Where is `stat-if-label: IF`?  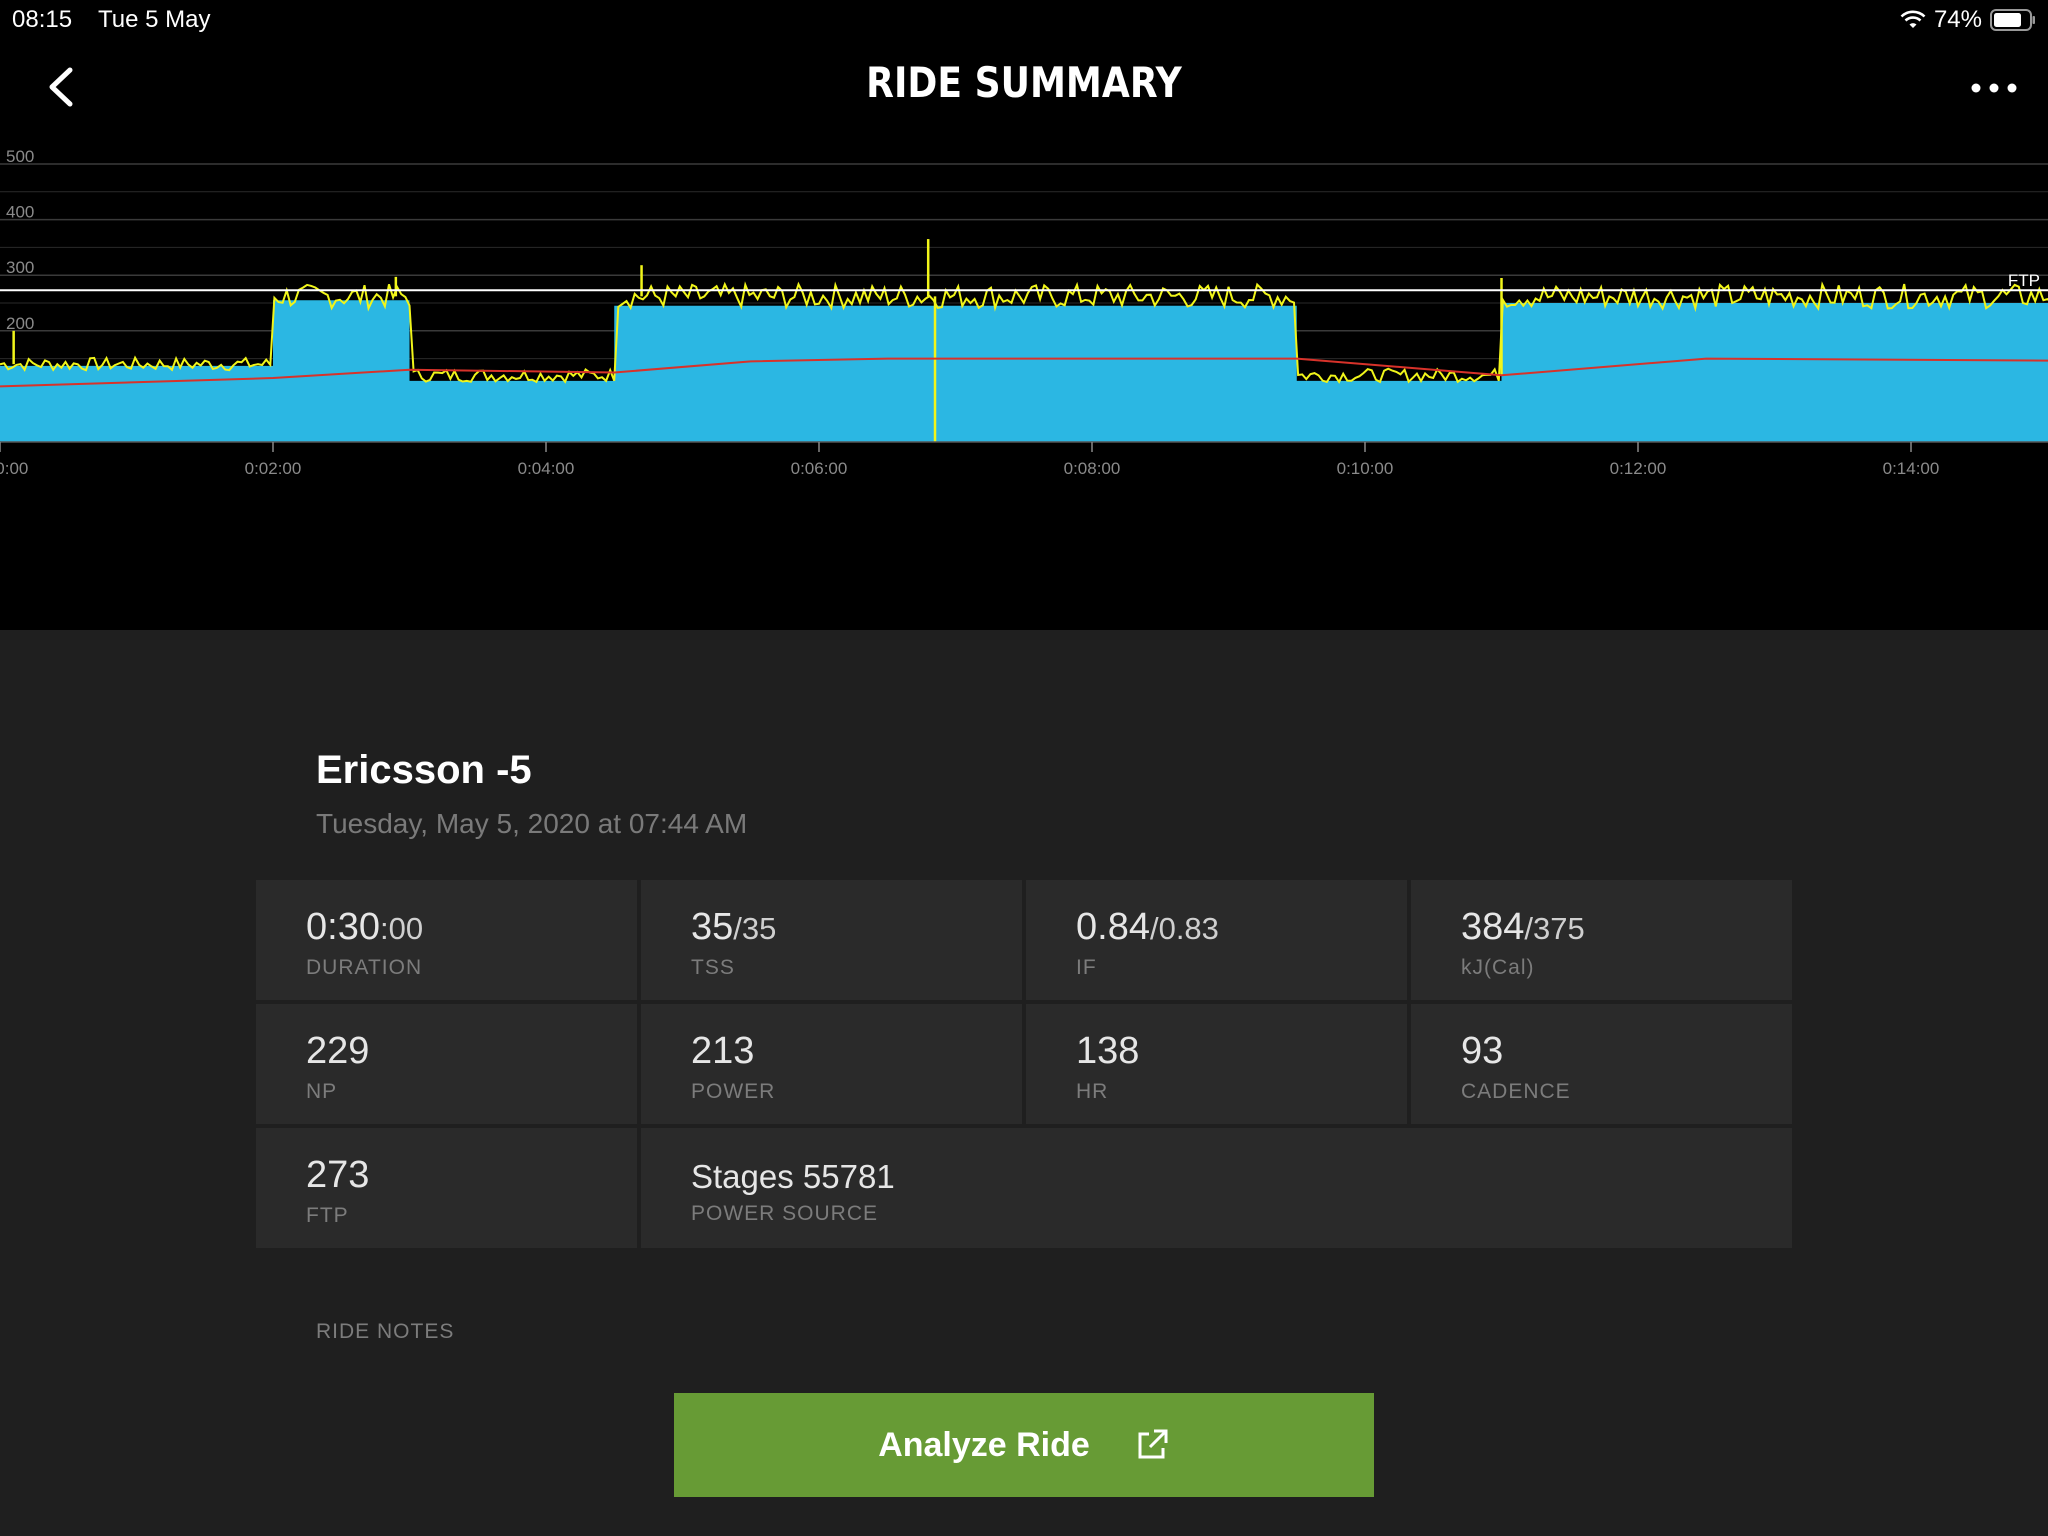 stat-if-label: IF is located at coordinates (1086, 967).